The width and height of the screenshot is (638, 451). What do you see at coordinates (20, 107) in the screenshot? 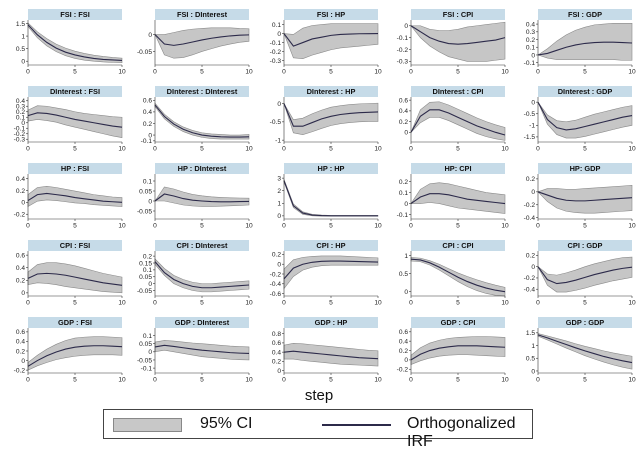
I see `y-tick-label: 0.3` at bounding box center [20, 107].